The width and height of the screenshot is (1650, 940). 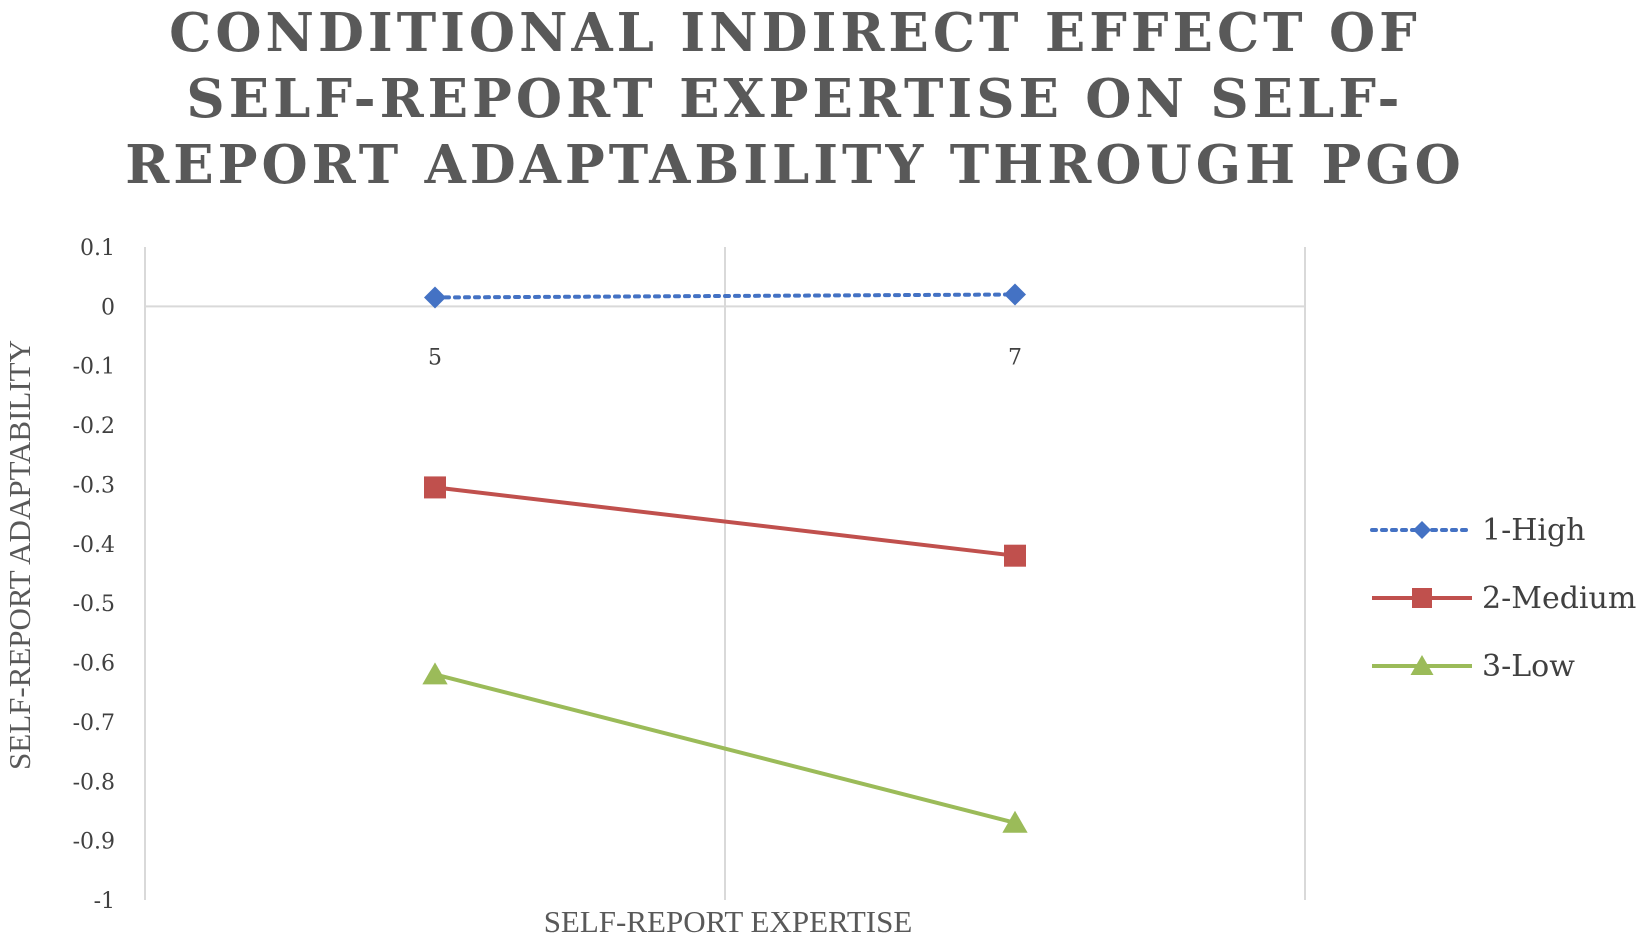 I want to click on legend-item: 2-Medium, so click(x=1504, y=598).